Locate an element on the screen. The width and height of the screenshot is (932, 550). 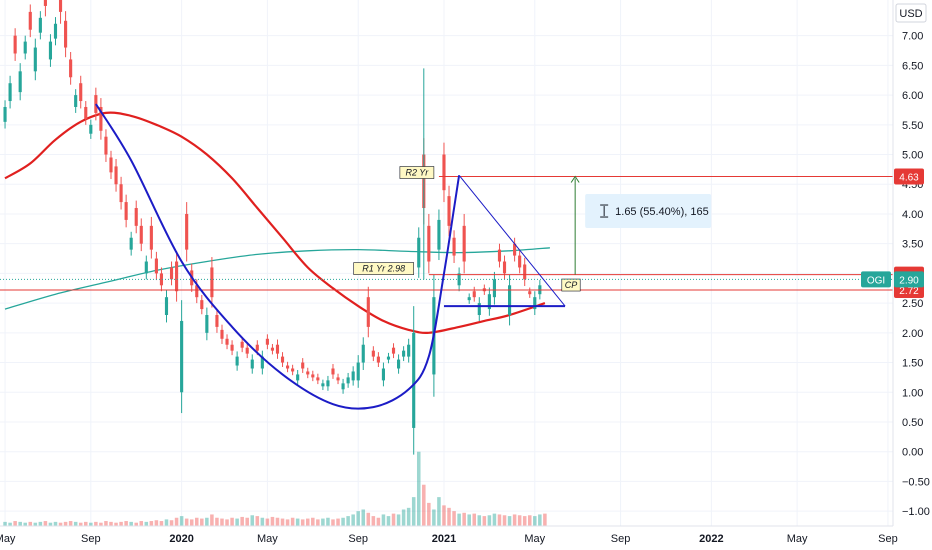
currency-label: USD is located at coordinates (911, 13).